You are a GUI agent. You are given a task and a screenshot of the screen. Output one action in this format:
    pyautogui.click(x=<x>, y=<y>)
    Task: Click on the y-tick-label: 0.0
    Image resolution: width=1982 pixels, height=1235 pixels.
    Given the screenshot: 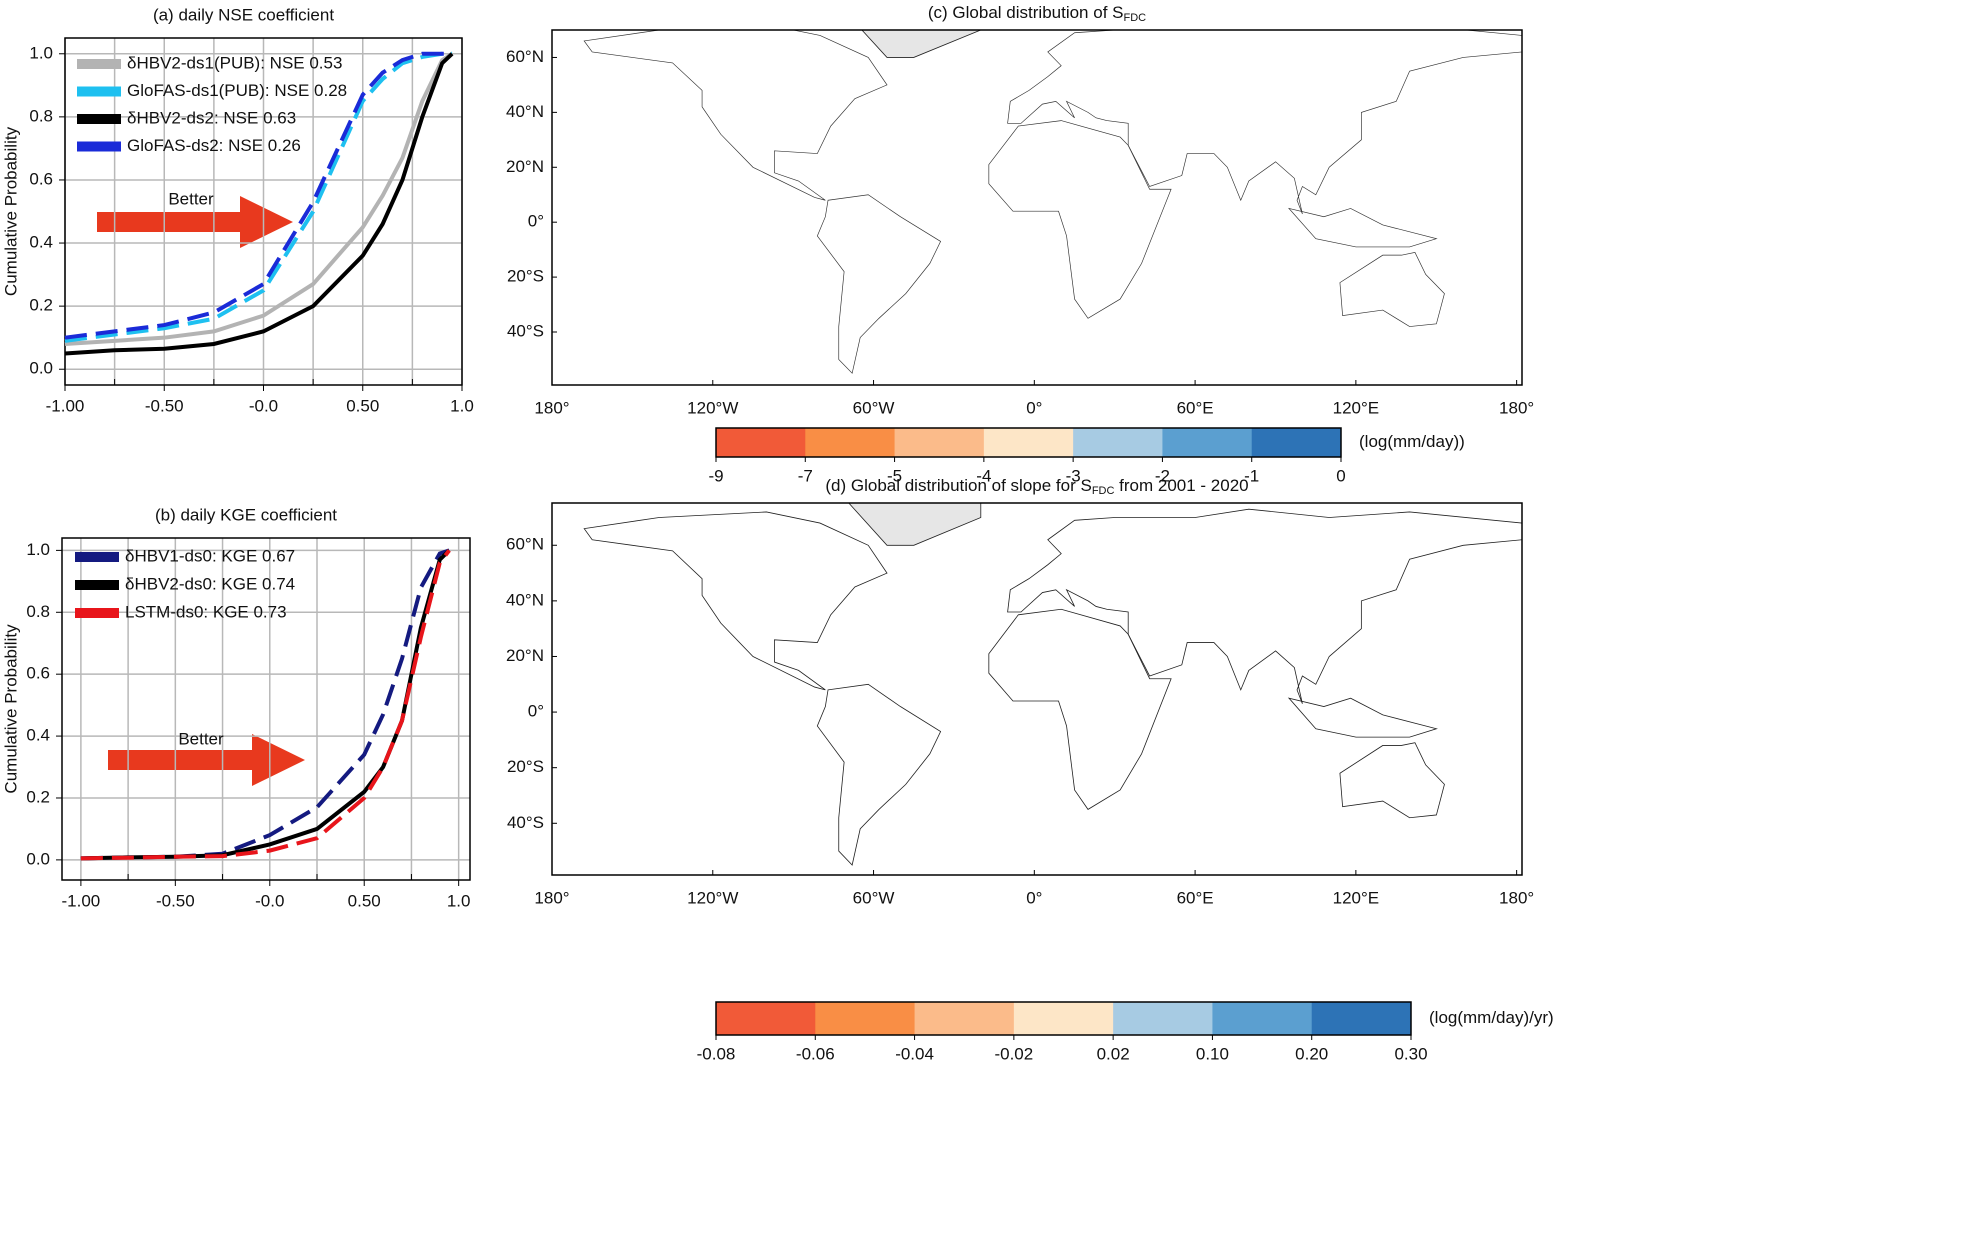 What is the action you would take?
    pyautogui.click(x=38, y=858)
    